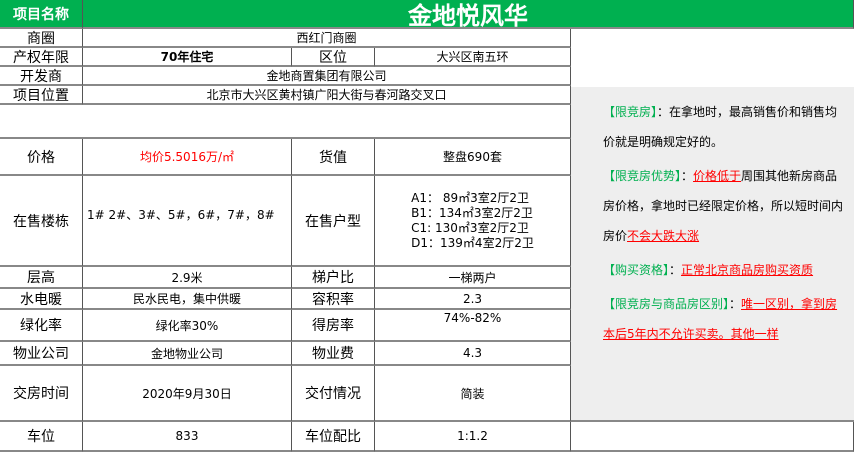  Describe the element at coordinates (187, 299) in the screenshot. I see `utilities-value: 民水民电，集中供暖` at that location.